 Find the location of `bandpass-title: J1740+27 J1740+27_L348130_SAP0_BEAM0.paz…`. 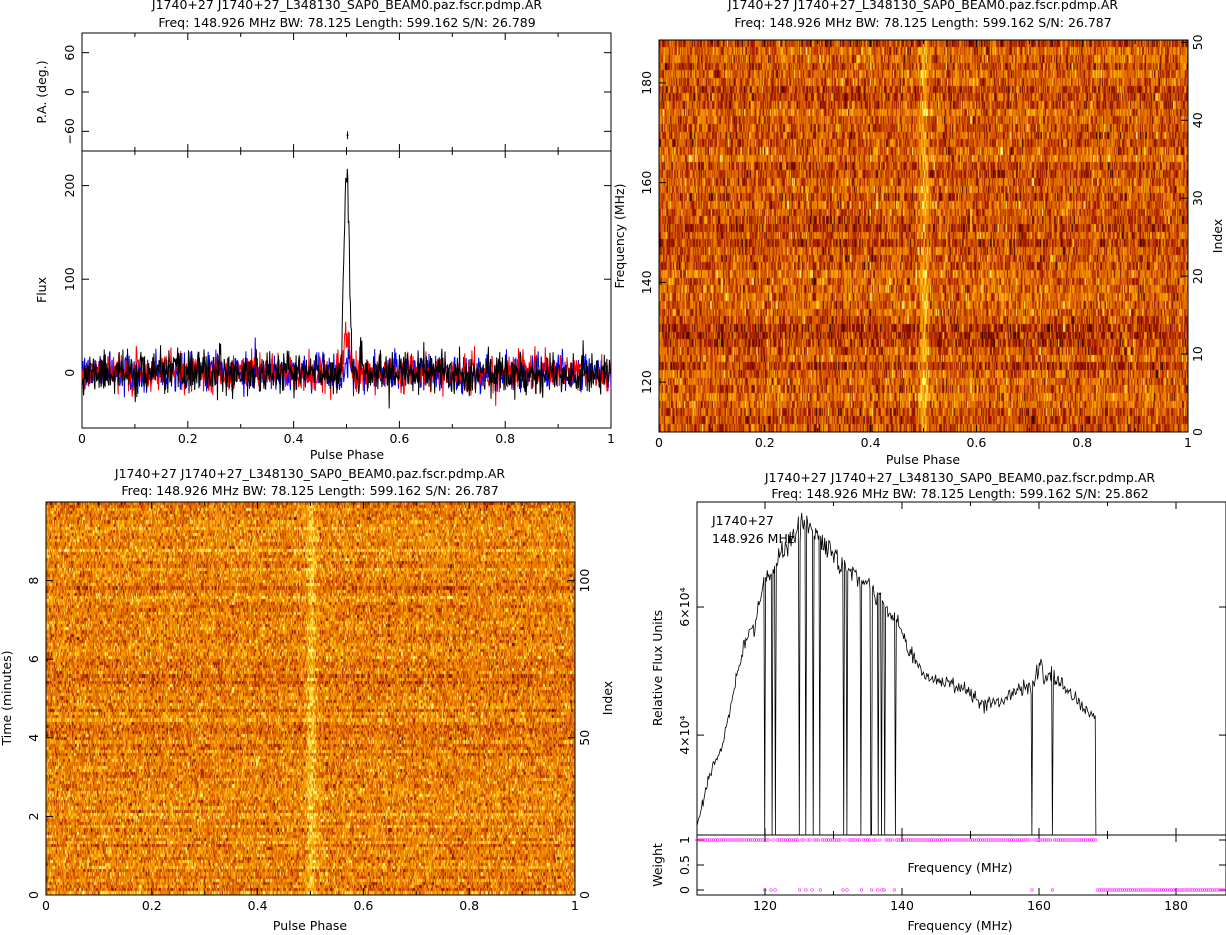

bandpass-title: J1740+27 J1740+27_L348130_SAP0_BEAM0.paz… is located at coordinates (959, 477).